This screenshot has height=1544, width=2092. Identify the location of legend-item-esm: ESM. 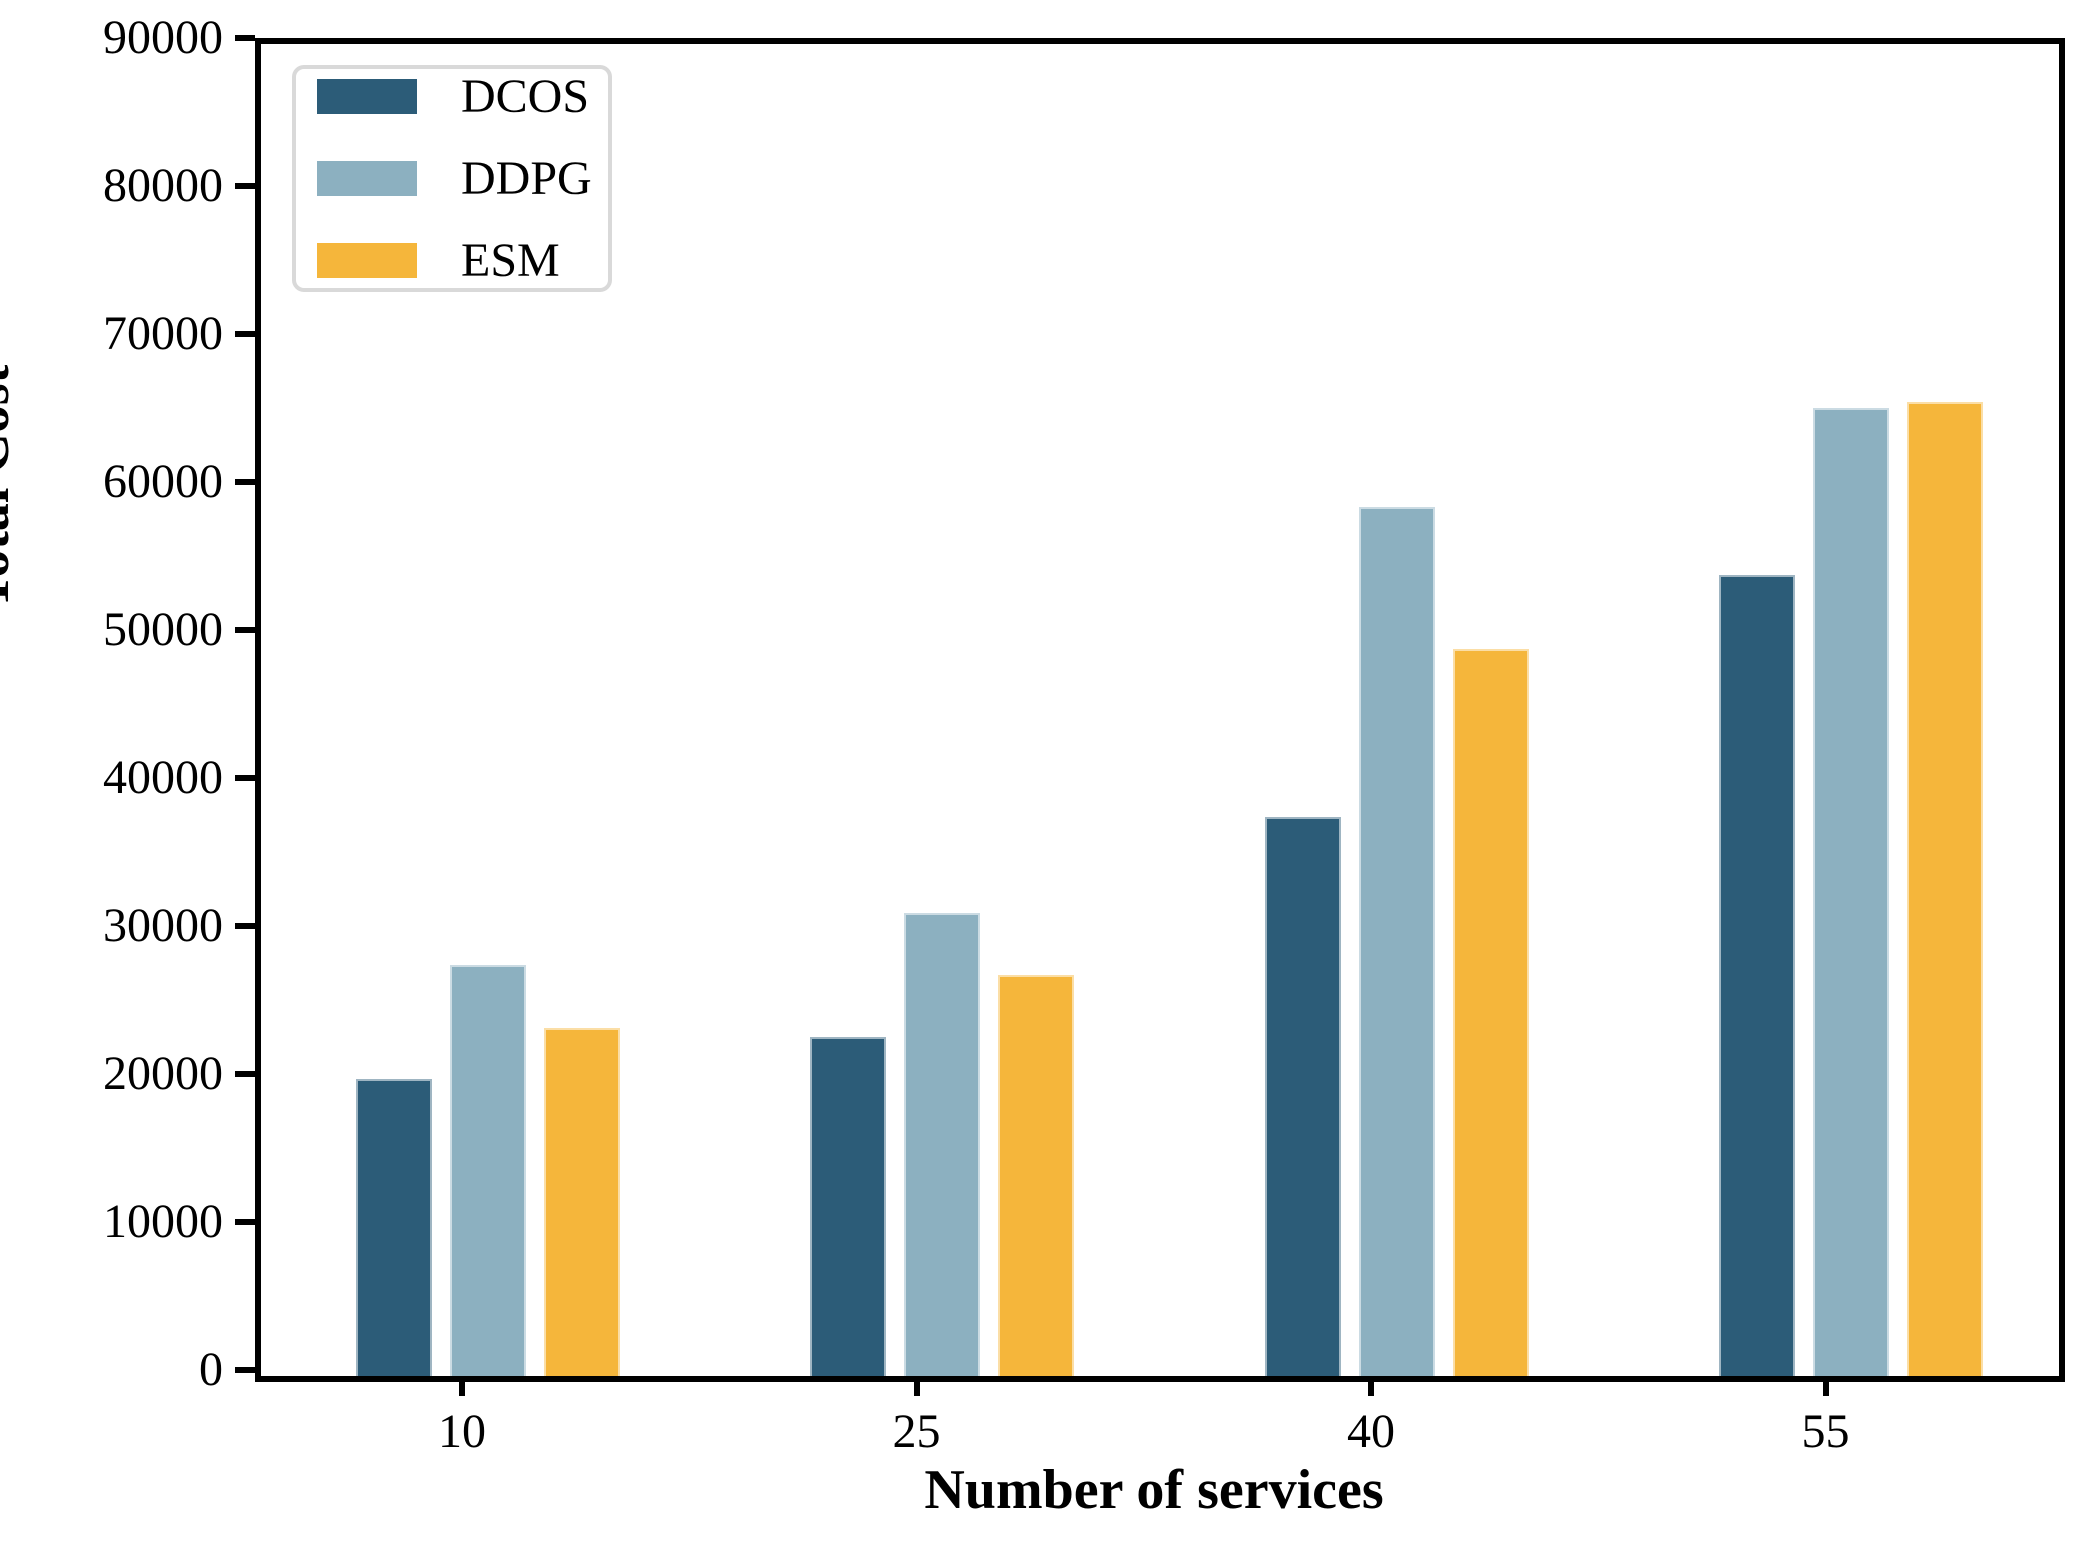
(462, 260).